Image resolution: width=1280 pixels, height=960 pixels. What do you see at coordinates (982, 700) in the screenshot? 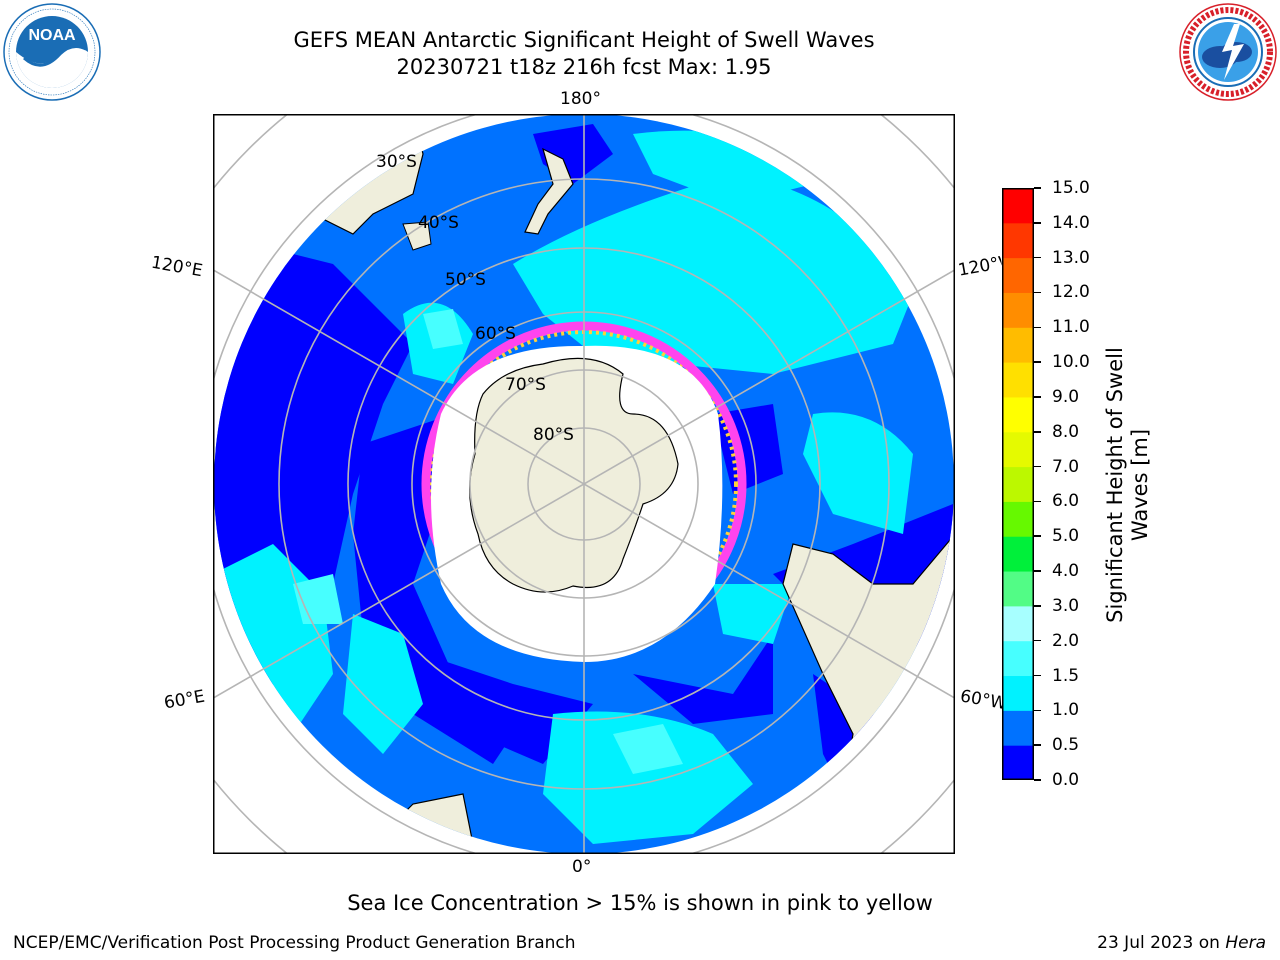
I see `meridian-label-60w: 60°W` at bounding box center [982, 700].